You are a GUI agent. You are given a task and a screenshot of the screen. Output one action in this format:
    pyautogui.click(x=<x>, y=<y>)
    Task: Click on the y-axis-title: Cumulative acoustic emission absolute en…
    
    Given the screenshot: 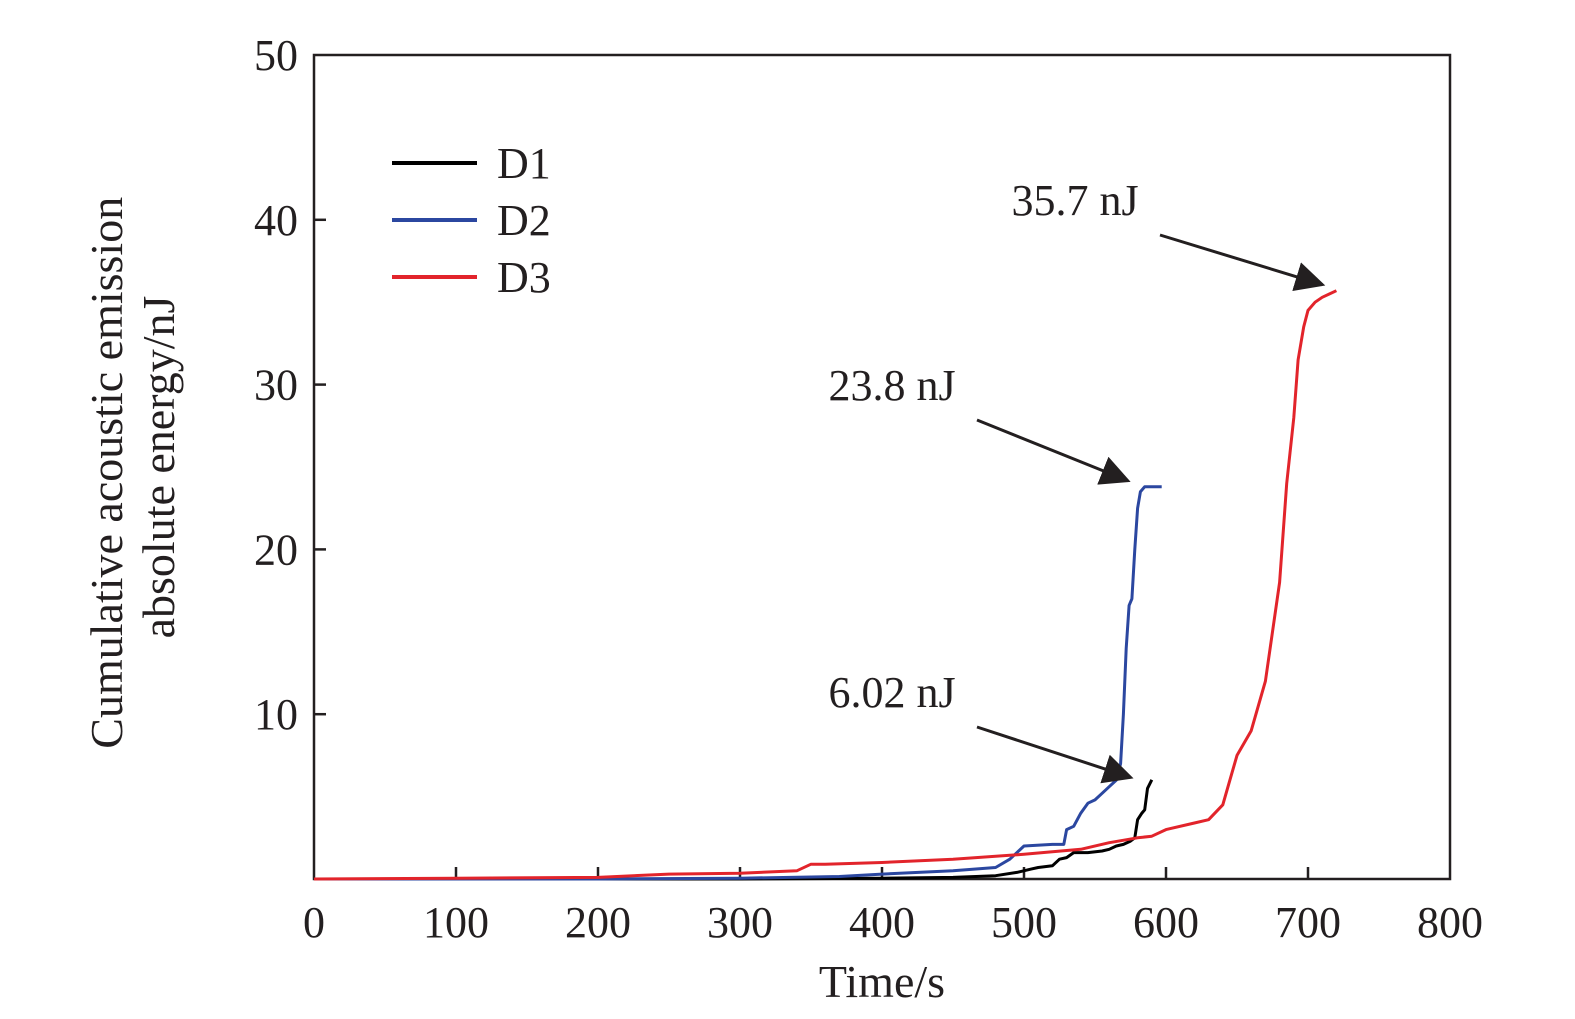 What is the action you would take?
    pyautogui.click(x=132, y=466)
    